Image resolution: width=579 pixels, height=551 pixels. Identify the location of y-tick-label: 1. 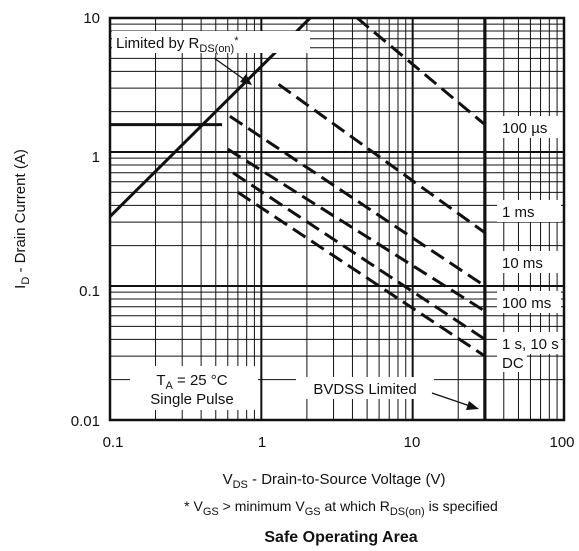
(96, 157).